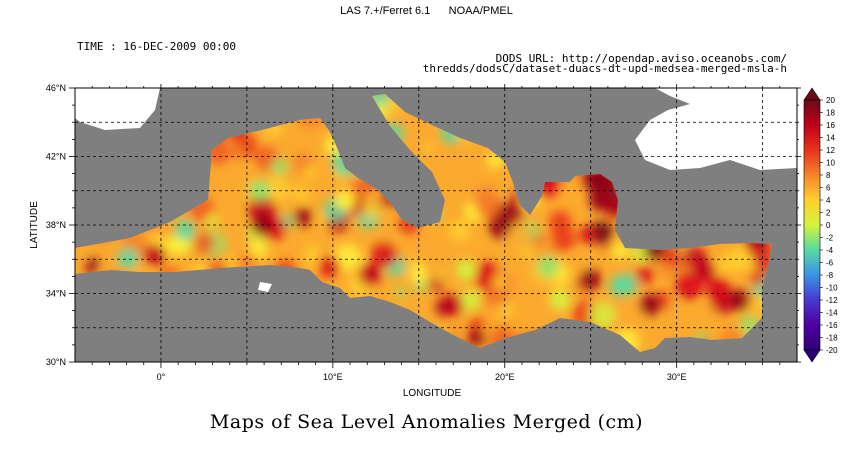  What do you see at coordinates (265, 287) in the screenshot?
I see `missing-area-lake` at bounding box center [265, 287].